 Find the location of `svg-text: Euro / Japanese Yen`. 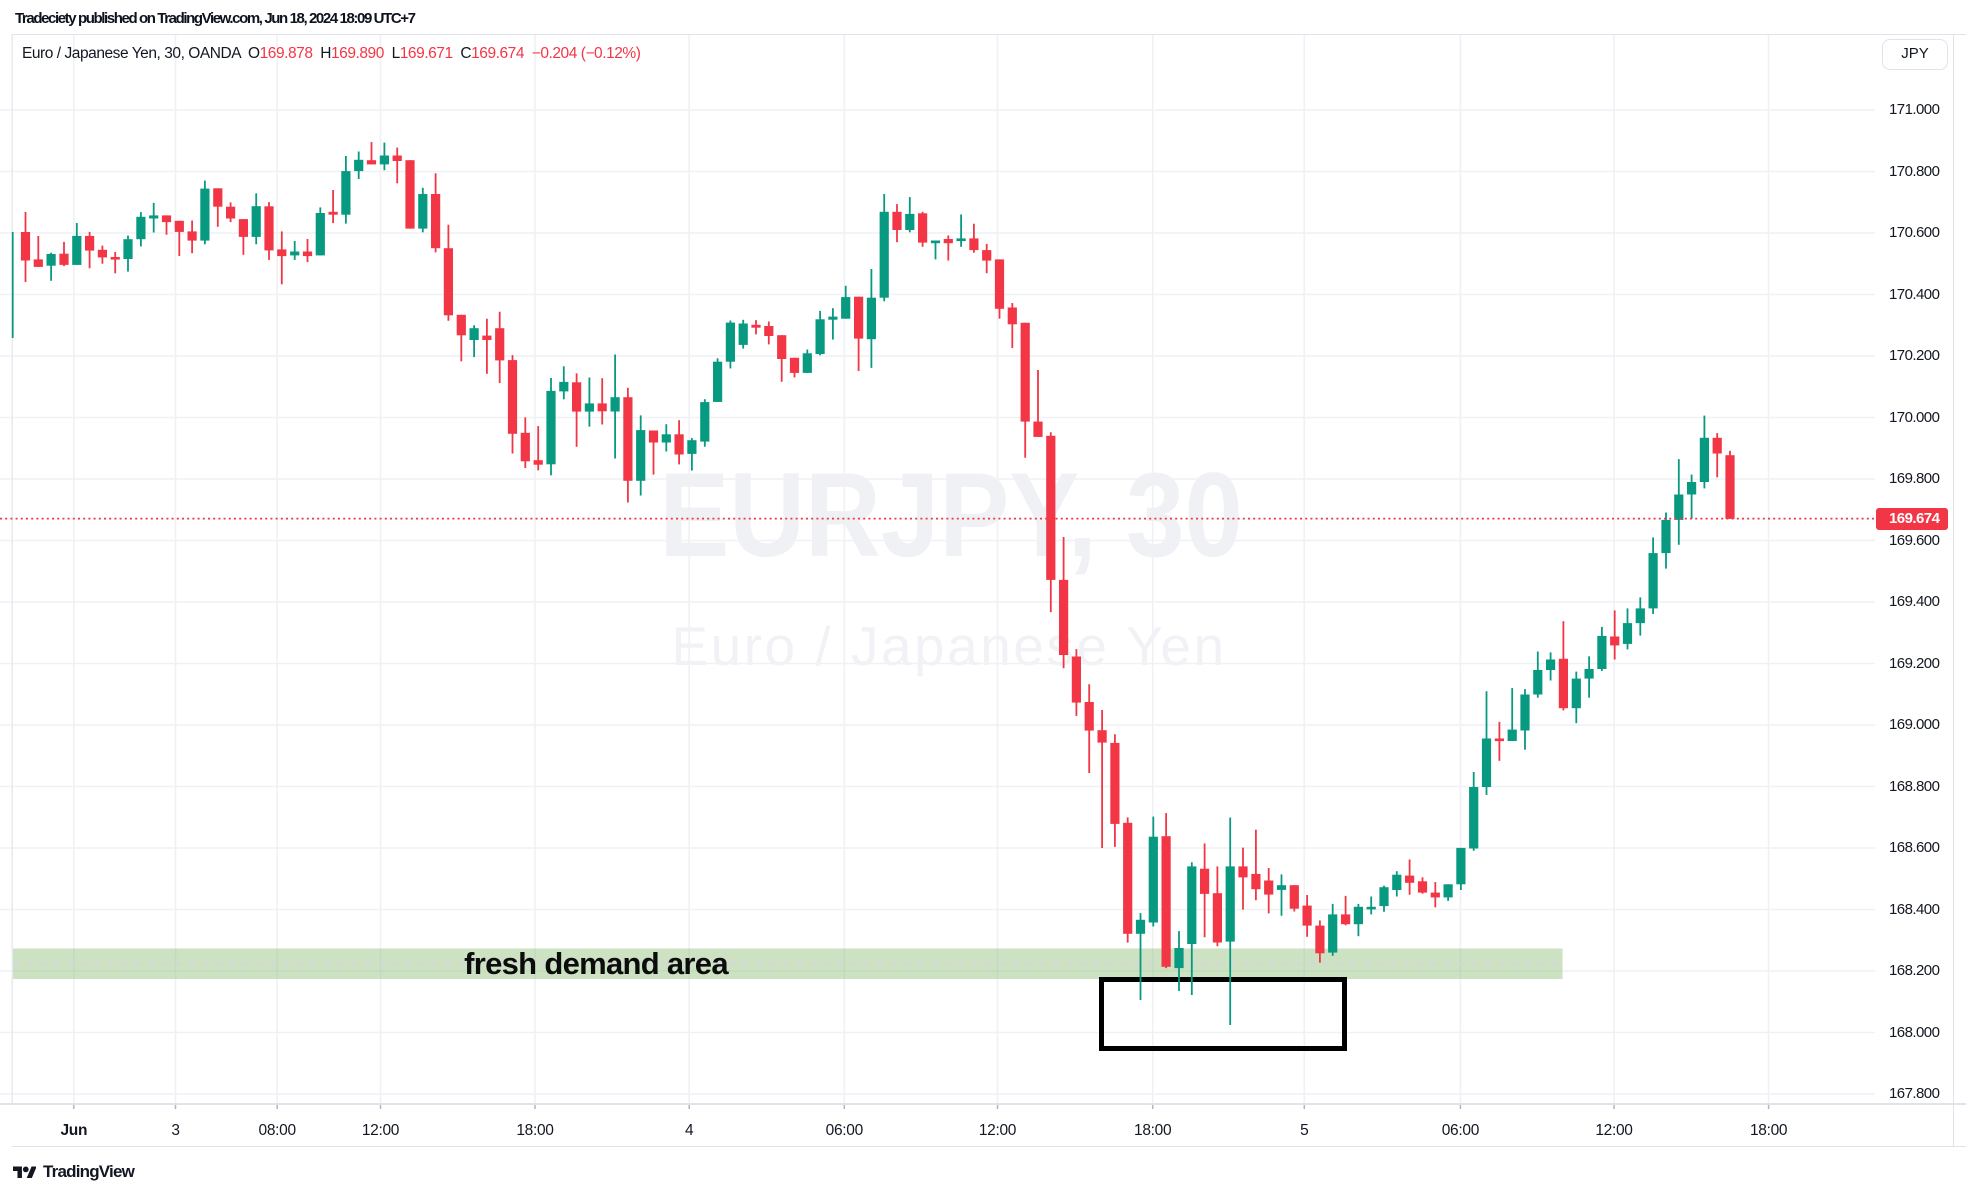

svg-text: Euro / Japanese Yen is located at coordinates (948, 646).